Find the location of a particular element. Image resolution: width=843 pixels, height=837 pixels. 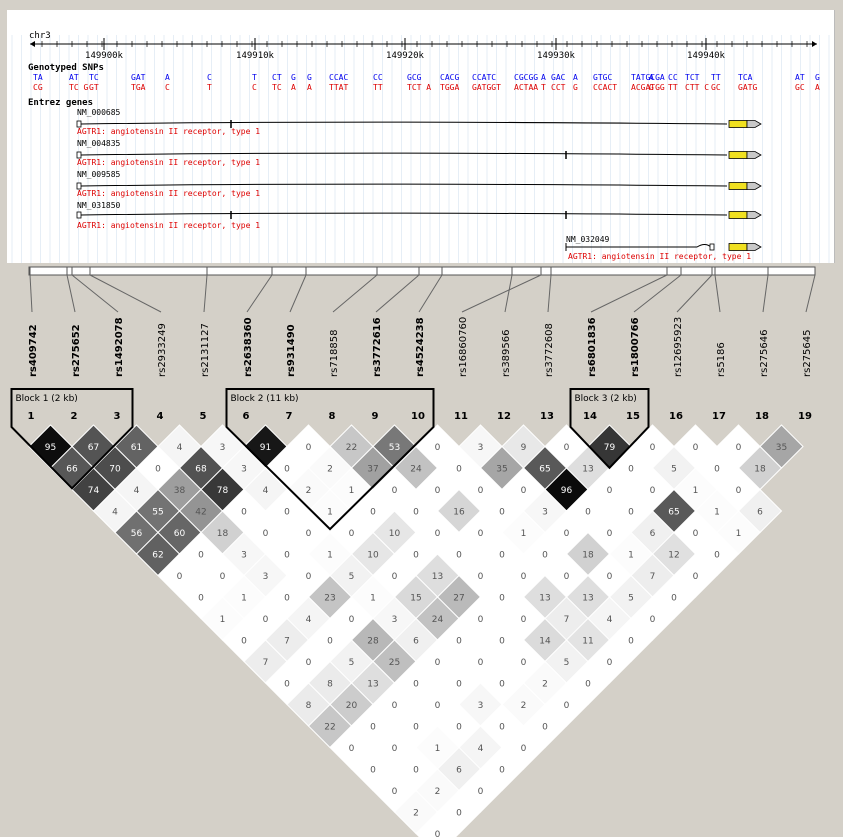

marker-number: 11 is located at coordinates (461, 416).